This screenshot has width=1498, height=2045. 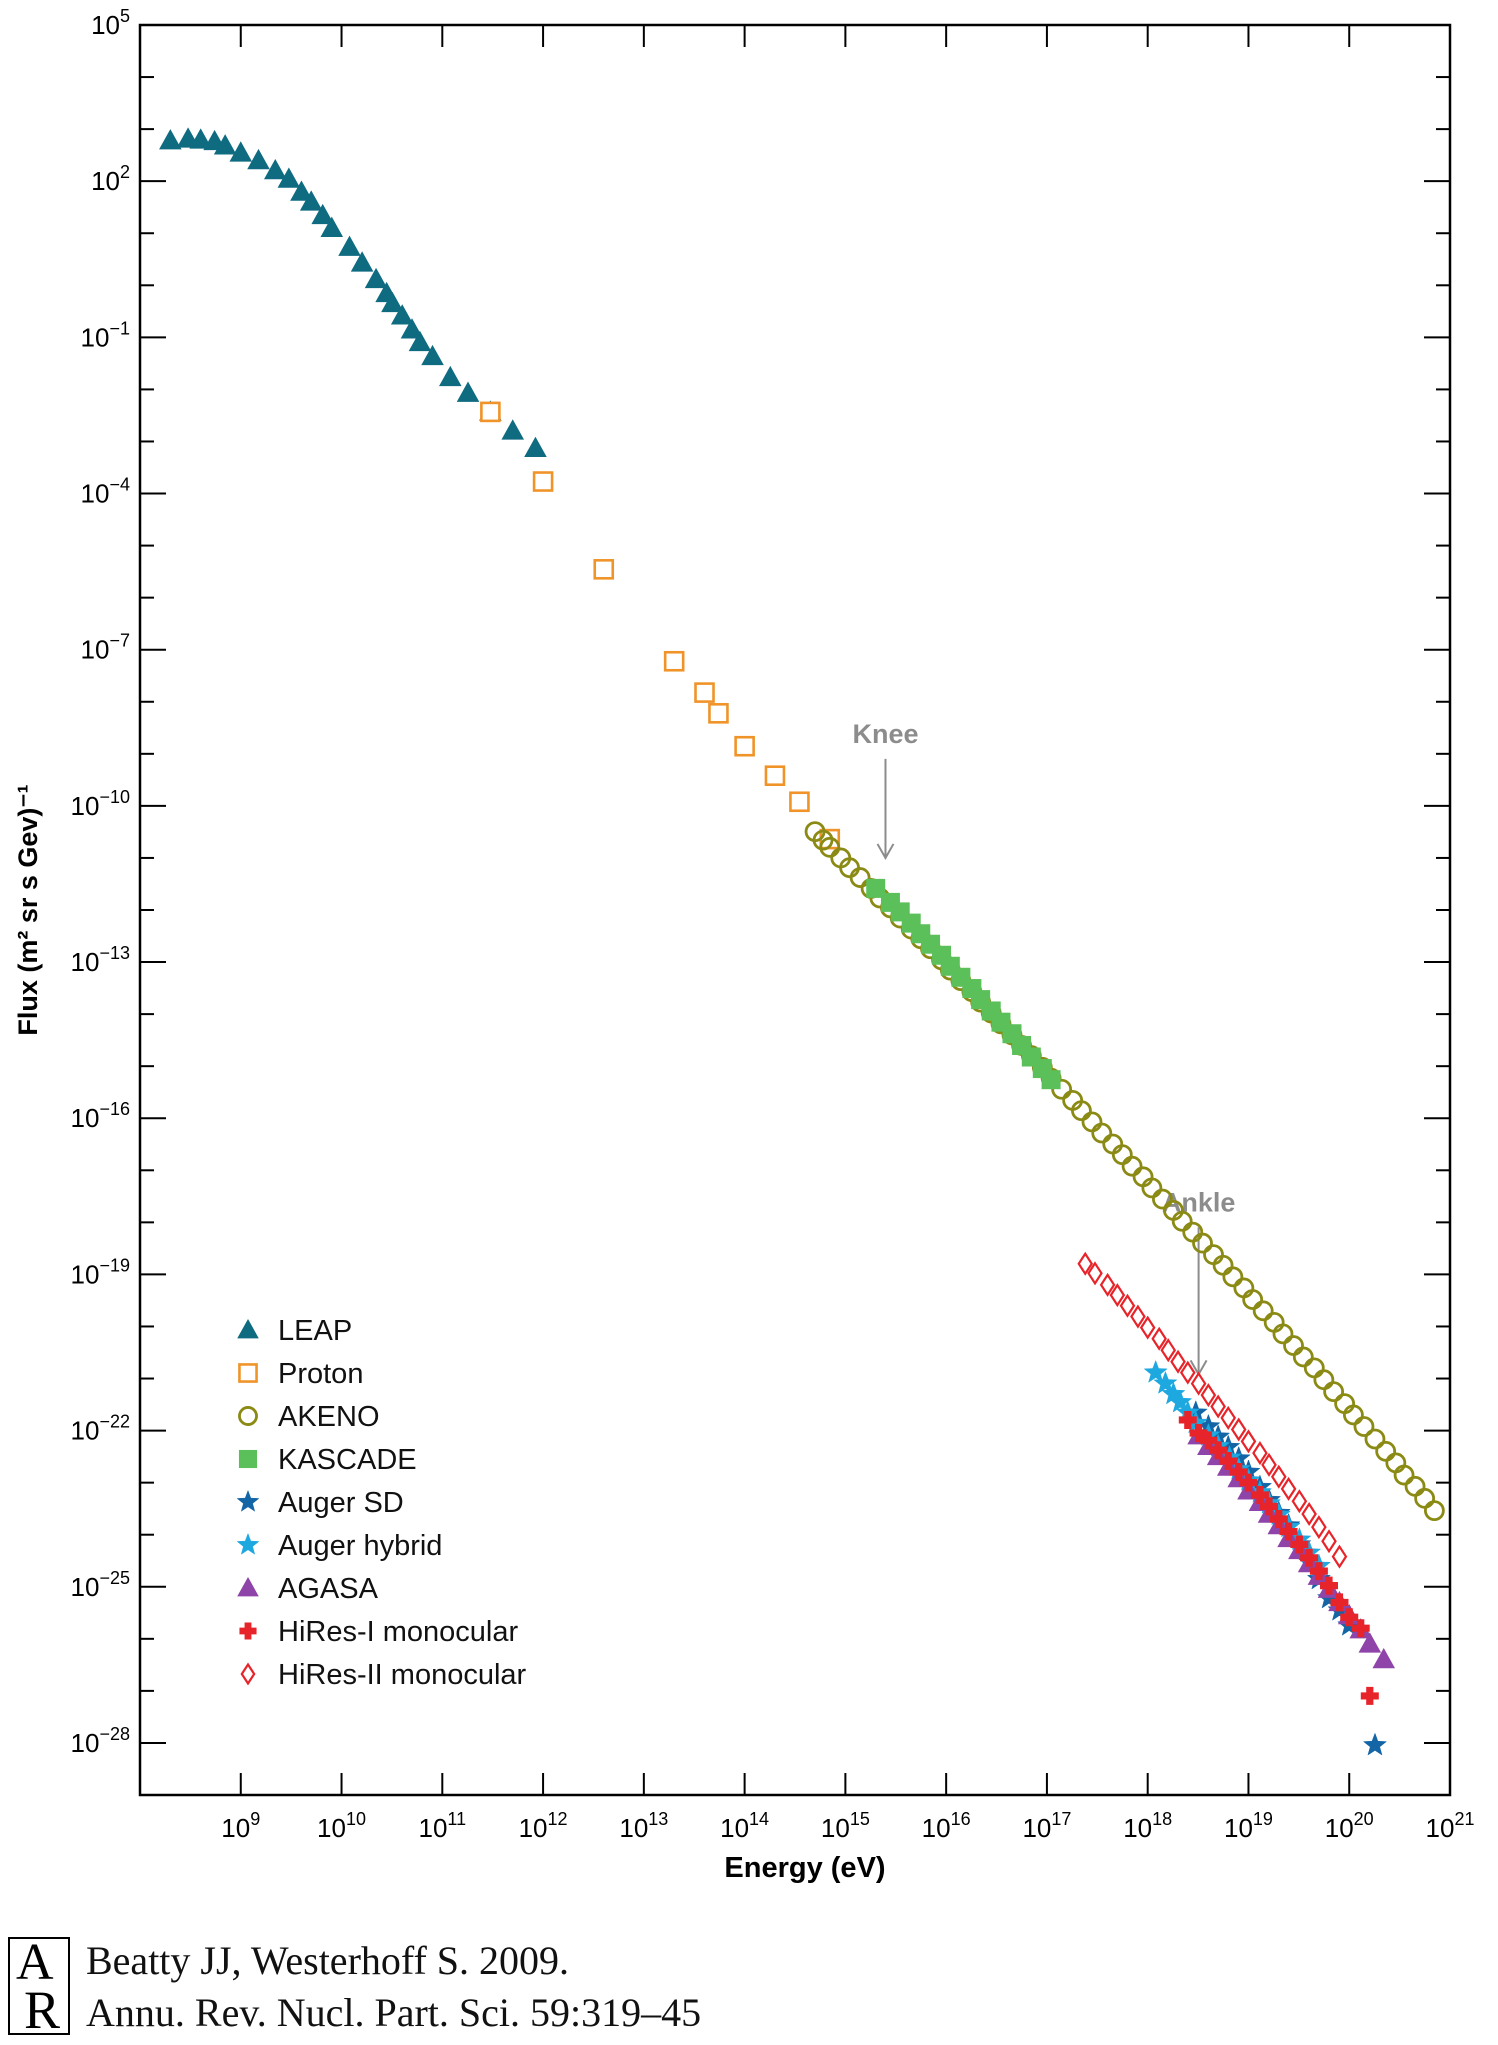 What do you see at coordinates (643, 1826) in the screenshot?
I see `x-tick-label: 1013` at bounding box center [643, 1826].